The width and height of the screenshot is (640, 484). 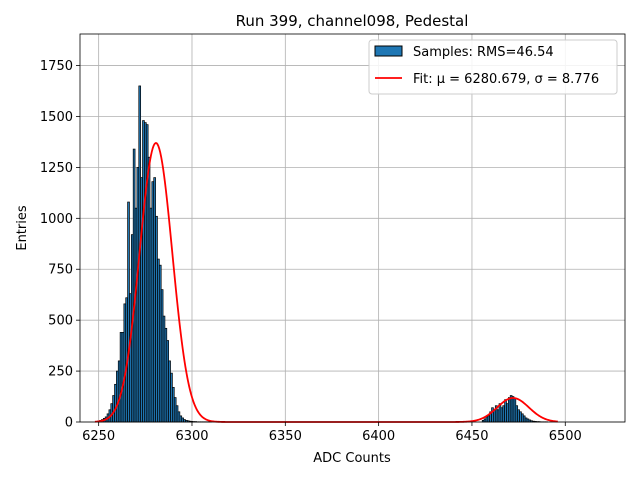 I want to click on x-tick-label: 6400, so click(x=378, y=436).